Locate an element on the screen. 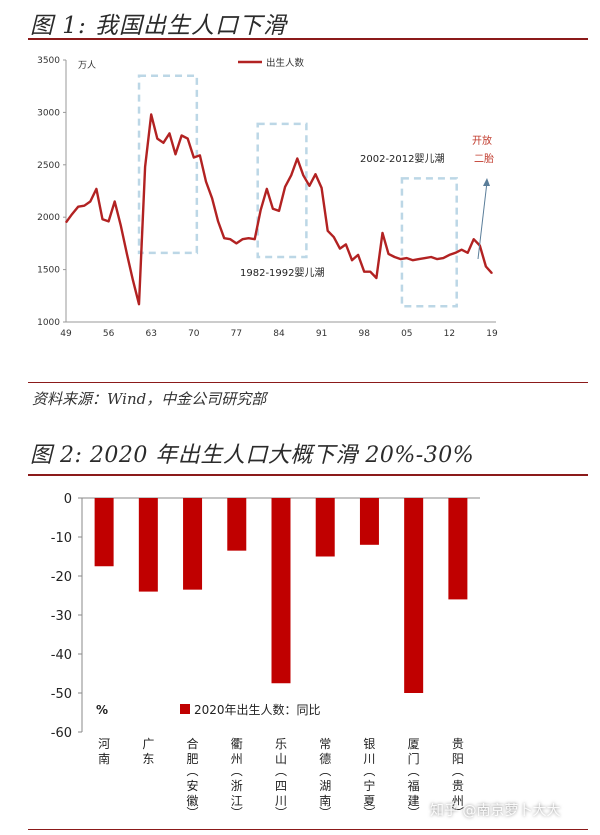 Image resolution: width=600 pixels, height=835 pixels. boom-1982-label: 1982-1992婴儿潮 is located at coordinates (282, 272).